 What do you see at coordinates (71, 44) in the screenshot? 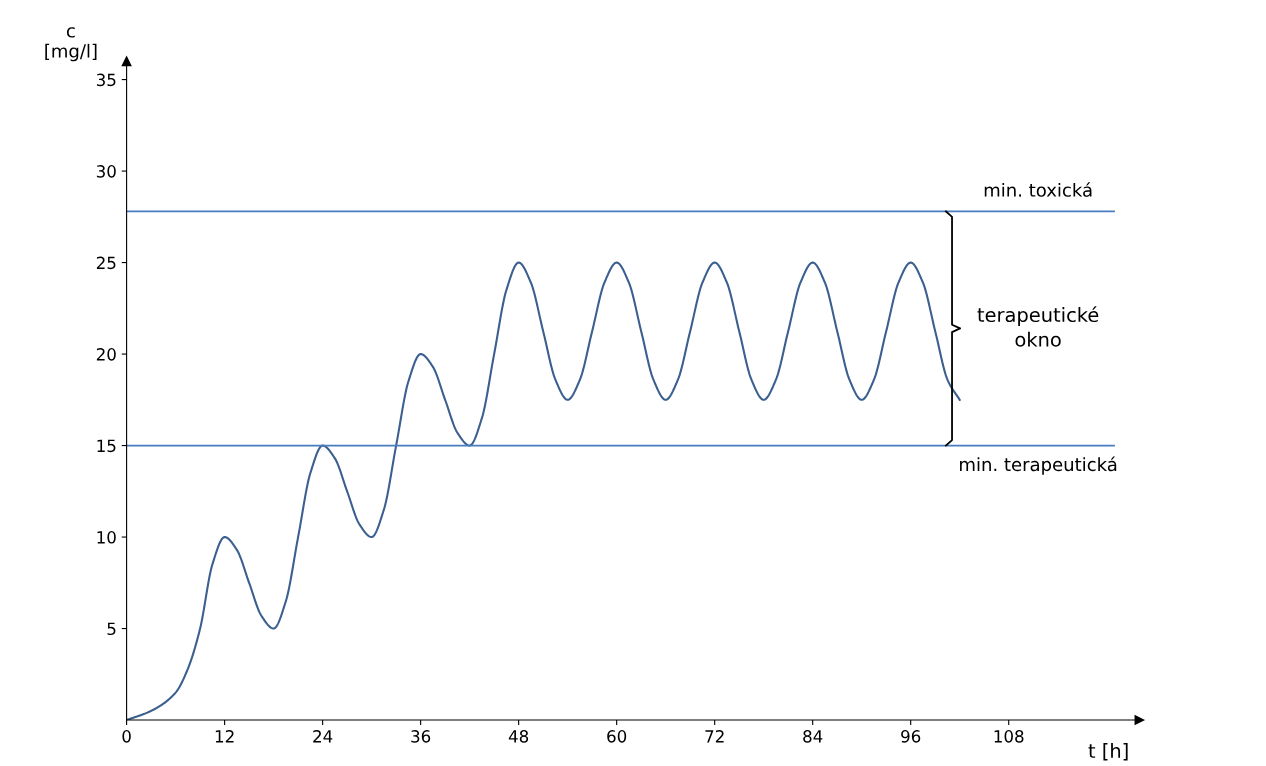
I see `y-axis-title: c [mg/l]` at bounding box center [71, 44].